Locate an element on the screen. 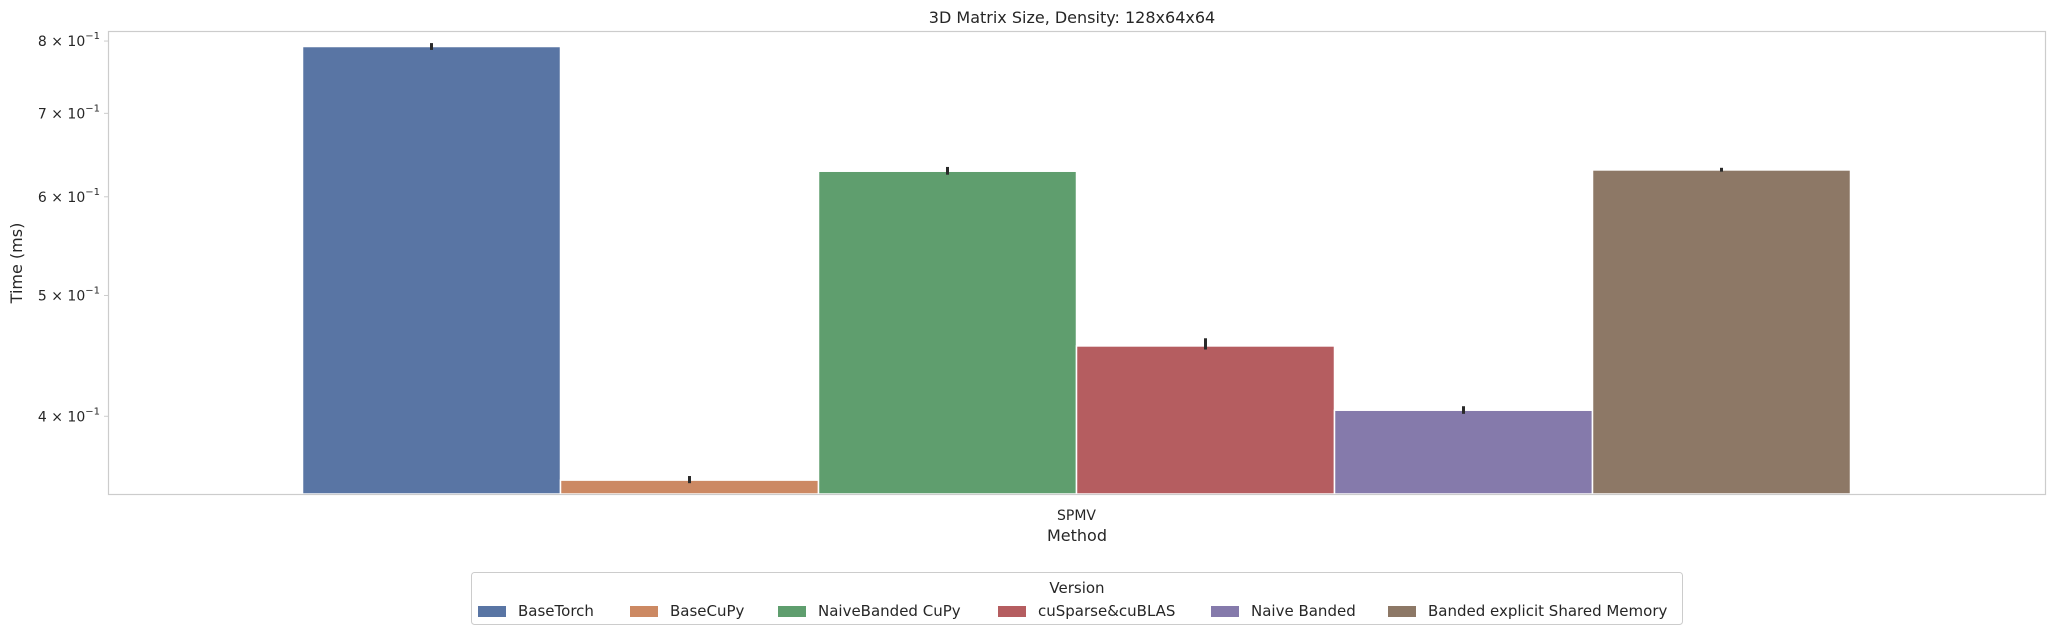 This screenshot has width=2055, height=635. bar-naive-banded is located at coordinates (1463, 452).